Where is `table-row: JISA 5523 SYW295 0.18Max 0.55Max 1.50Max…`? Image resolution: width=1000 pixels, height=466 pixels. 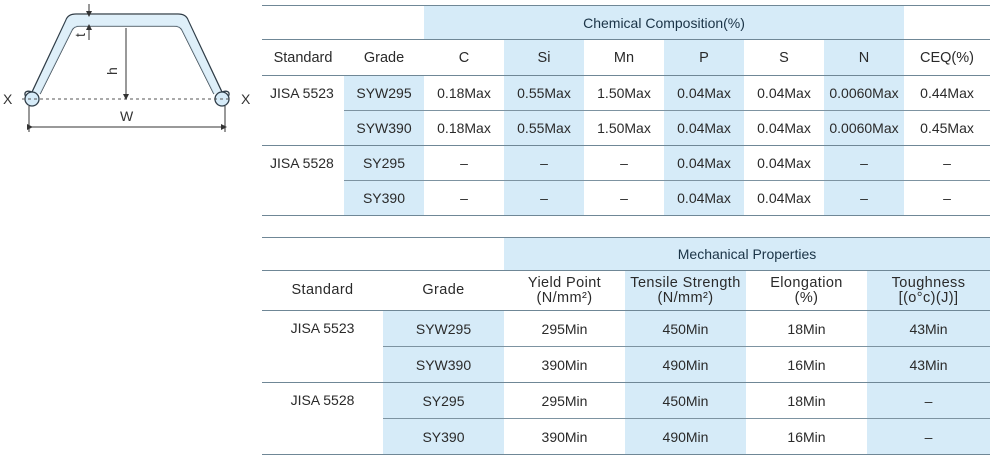 table-row: JISA 5523 SYW295 0.18Max 0.55Max 1.50Max… is located at coordinates (626, 110).